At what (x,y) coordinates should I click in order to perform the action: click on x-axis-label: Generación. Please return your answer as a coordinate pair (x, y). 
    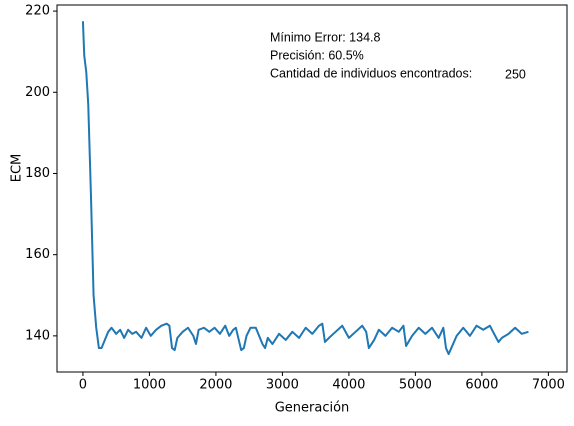
    Looking at the image, I should click on (312, 408).